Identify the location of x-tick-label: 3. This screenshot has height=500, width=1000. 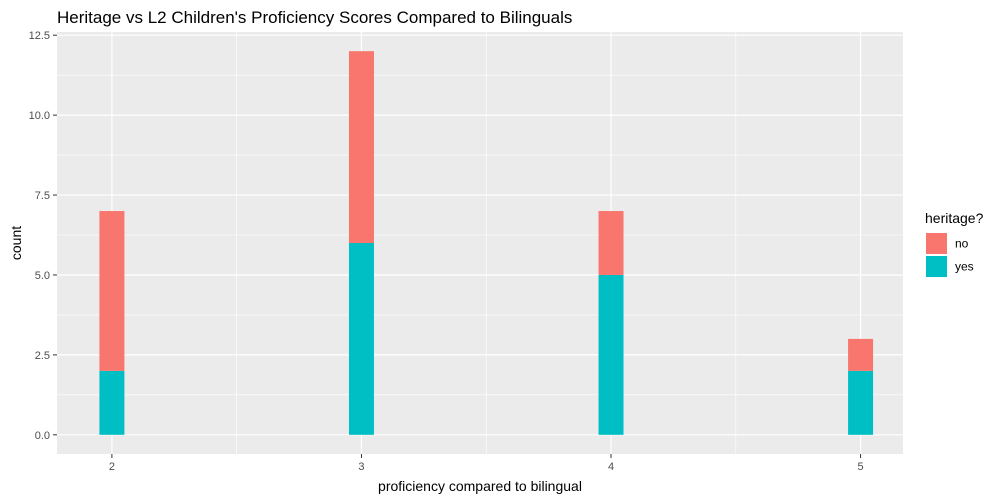
(361, 467).